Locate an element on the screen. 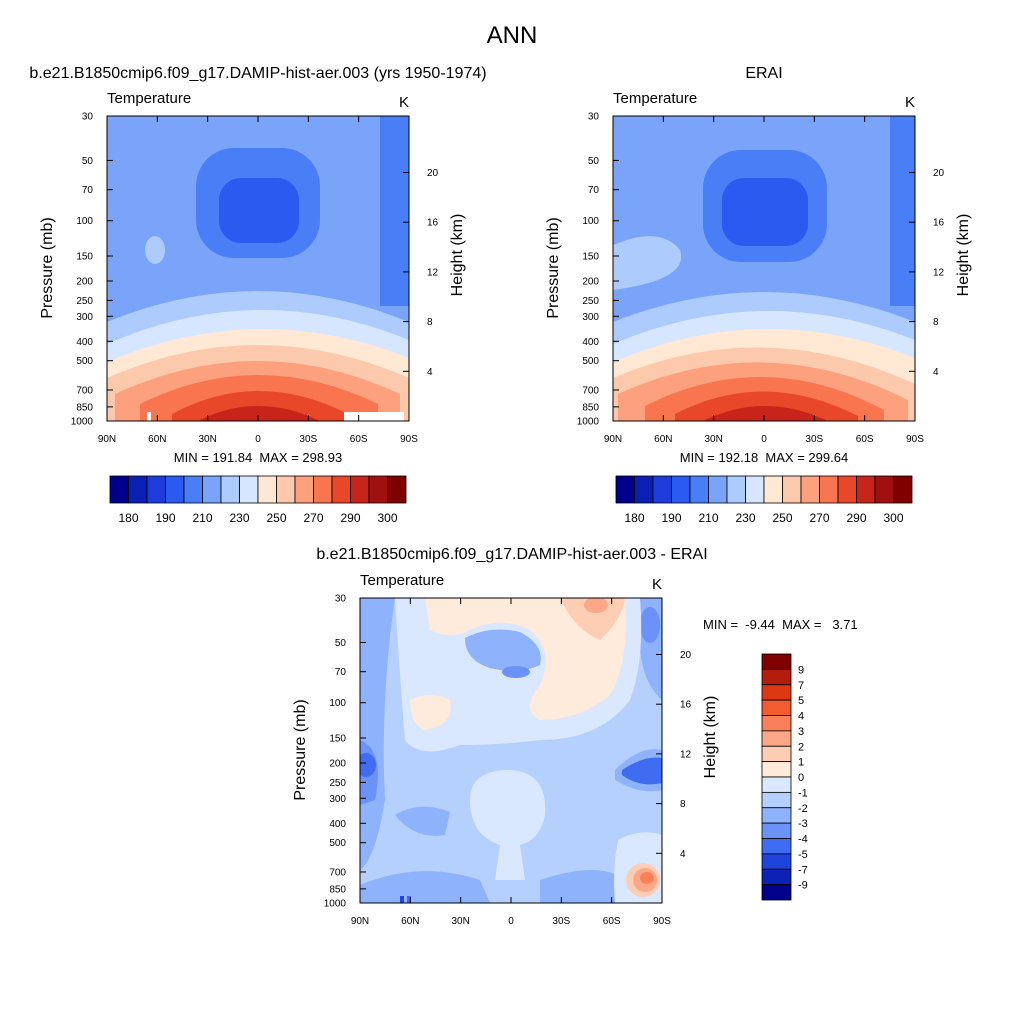 Image resolution: width=1024 pixels, height=1024 pixels. colorbar-label: -5 is located at coordinates (803, 855).